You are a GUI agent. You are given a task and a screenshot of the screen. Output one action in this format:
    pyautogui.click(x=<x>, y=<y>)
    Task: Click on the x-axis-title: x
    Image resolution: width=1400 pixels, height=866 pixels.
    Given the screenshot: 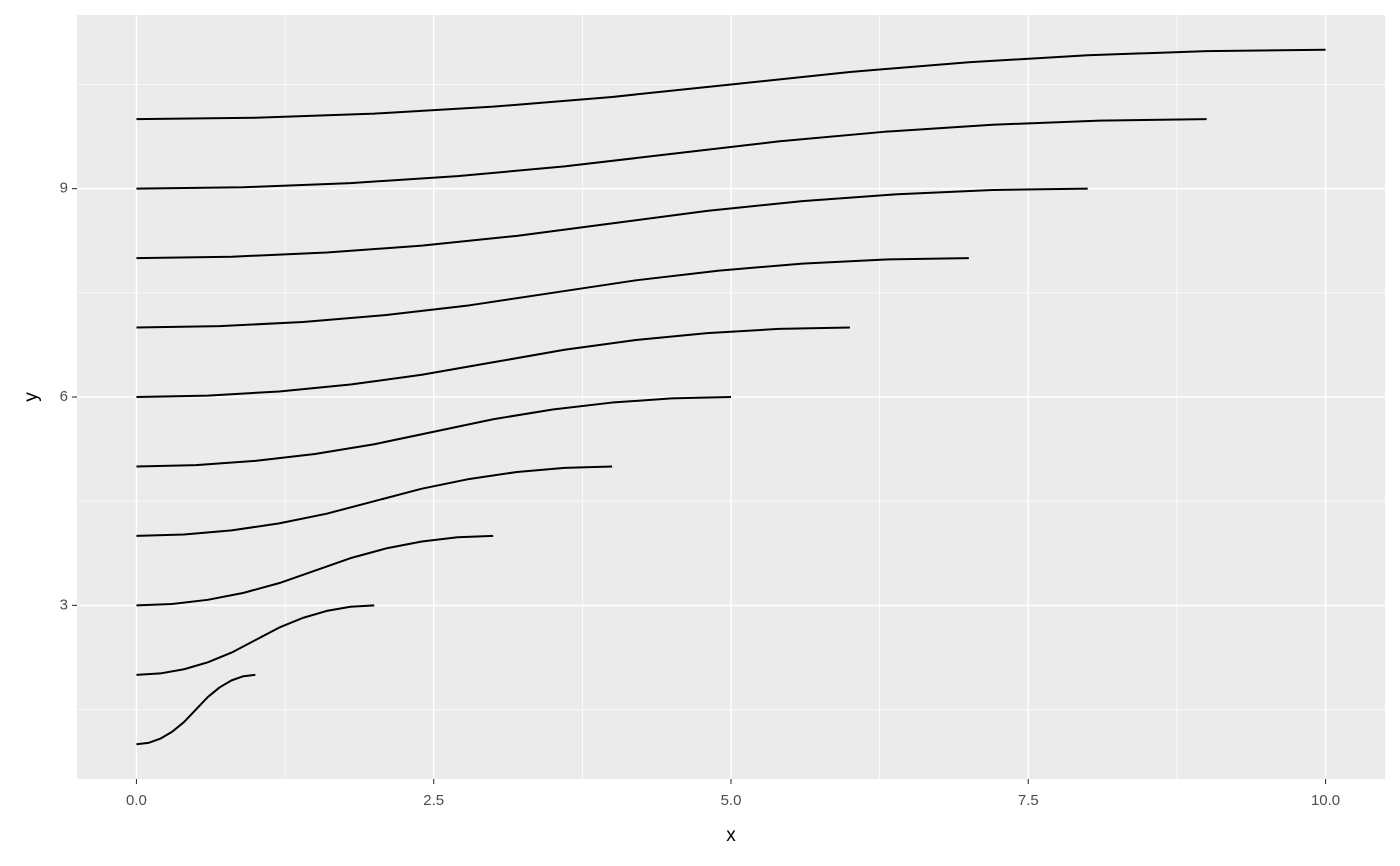 What is the action you would take?
    pyautogui.click(x=731, y=835)
    